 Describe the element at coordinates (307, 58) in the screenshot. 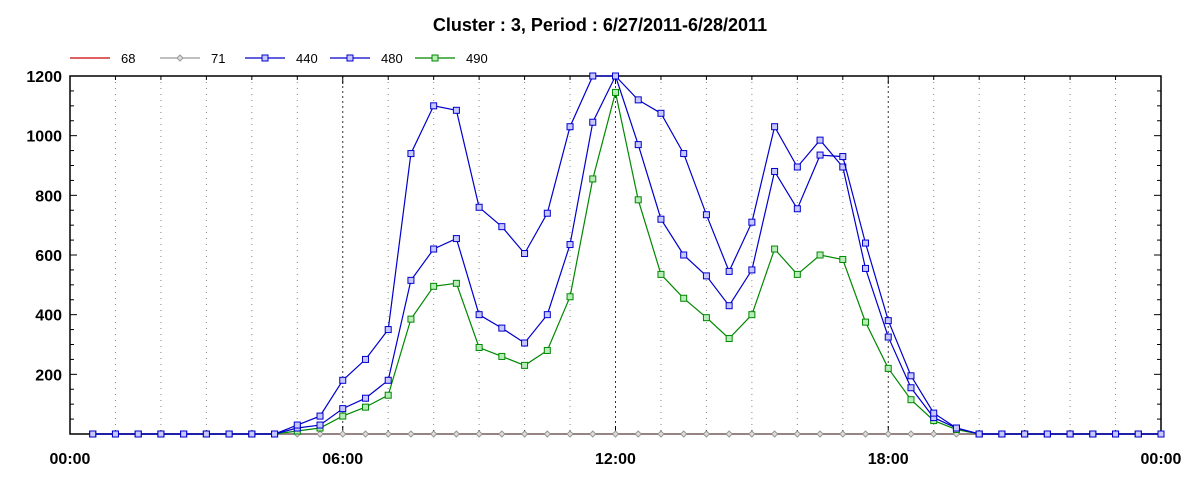

I see `legend-label: 440` at that location.